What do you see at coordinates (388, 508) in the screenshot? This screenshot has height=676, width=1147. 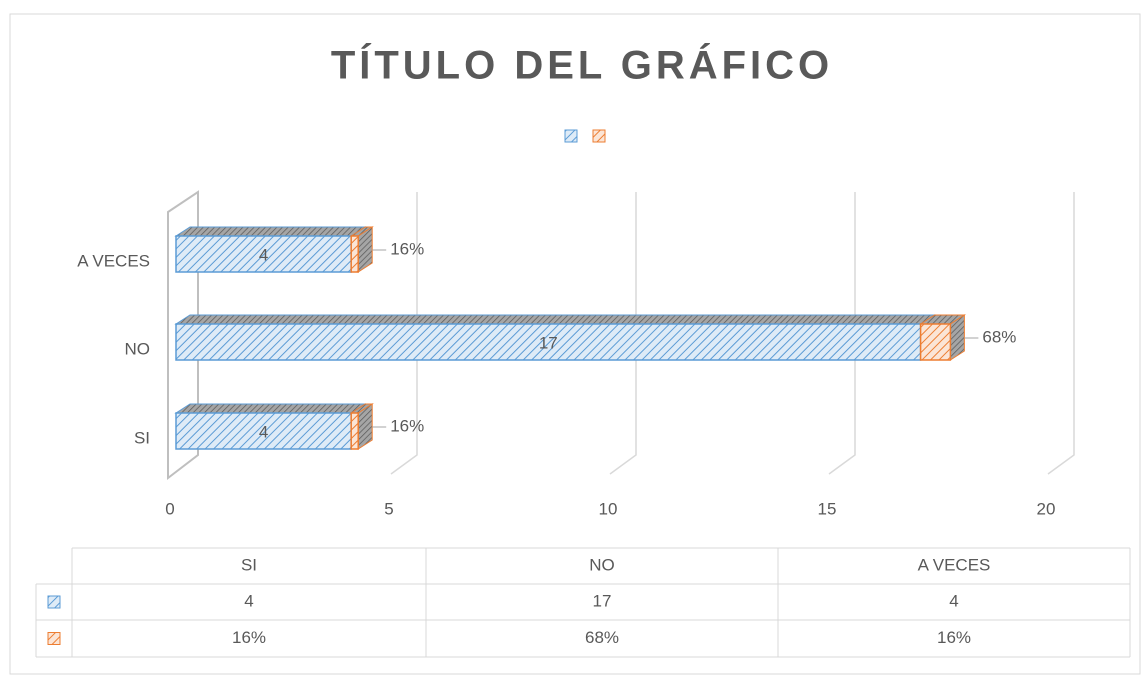 I see `x-tick-label: 5` at bounding box center [388, 508].